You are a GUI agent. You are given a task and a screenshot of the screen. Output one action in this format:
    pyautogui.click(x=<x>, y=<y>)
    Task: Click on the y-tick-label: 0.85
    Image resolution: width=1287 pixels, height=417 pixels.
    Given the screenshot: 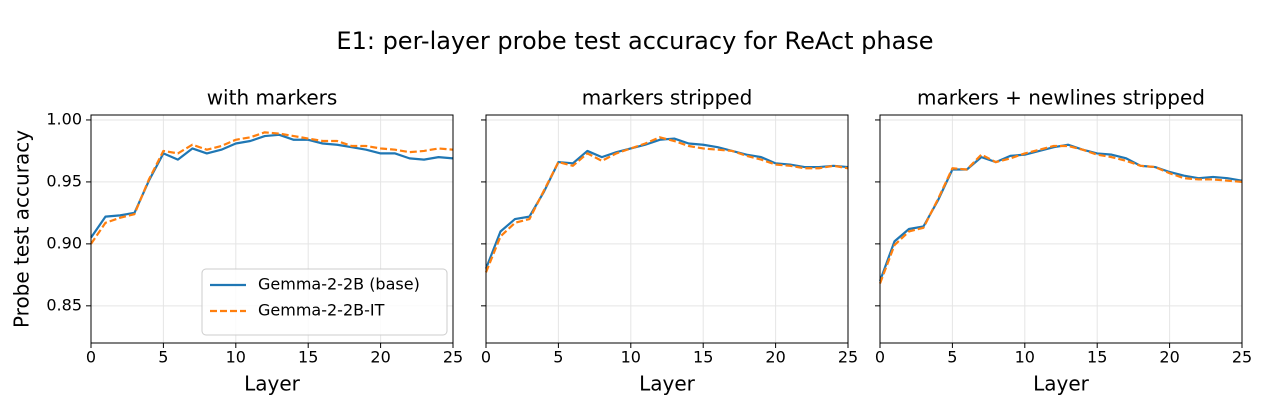 What is the action you would take?
    pyautogui.click(x=64, y=304)
    